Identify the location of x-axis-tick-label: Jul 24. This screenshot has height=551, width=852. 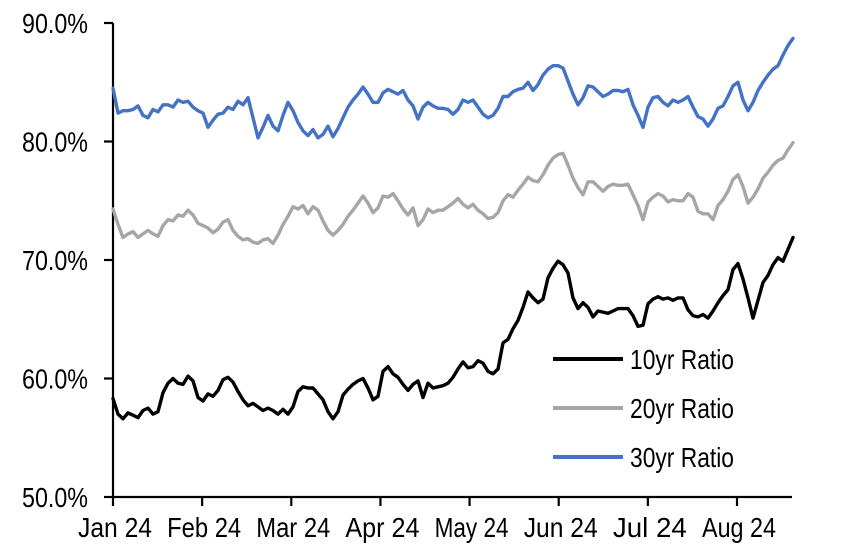
(650, 527).